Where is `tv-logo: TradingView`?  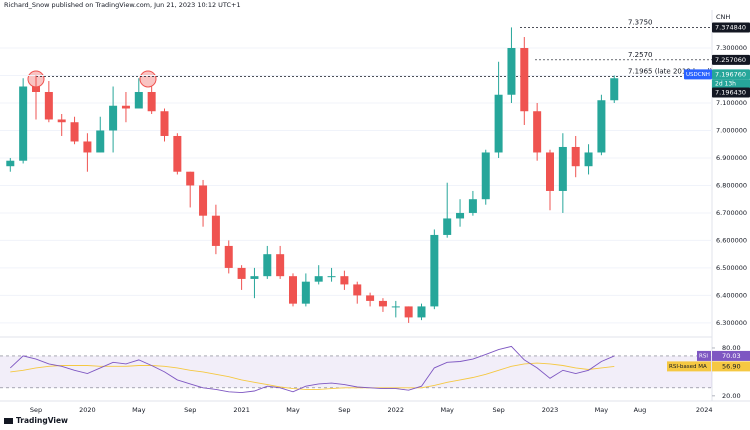 tv-logo: TradingView is located at coordinates (36, 420).